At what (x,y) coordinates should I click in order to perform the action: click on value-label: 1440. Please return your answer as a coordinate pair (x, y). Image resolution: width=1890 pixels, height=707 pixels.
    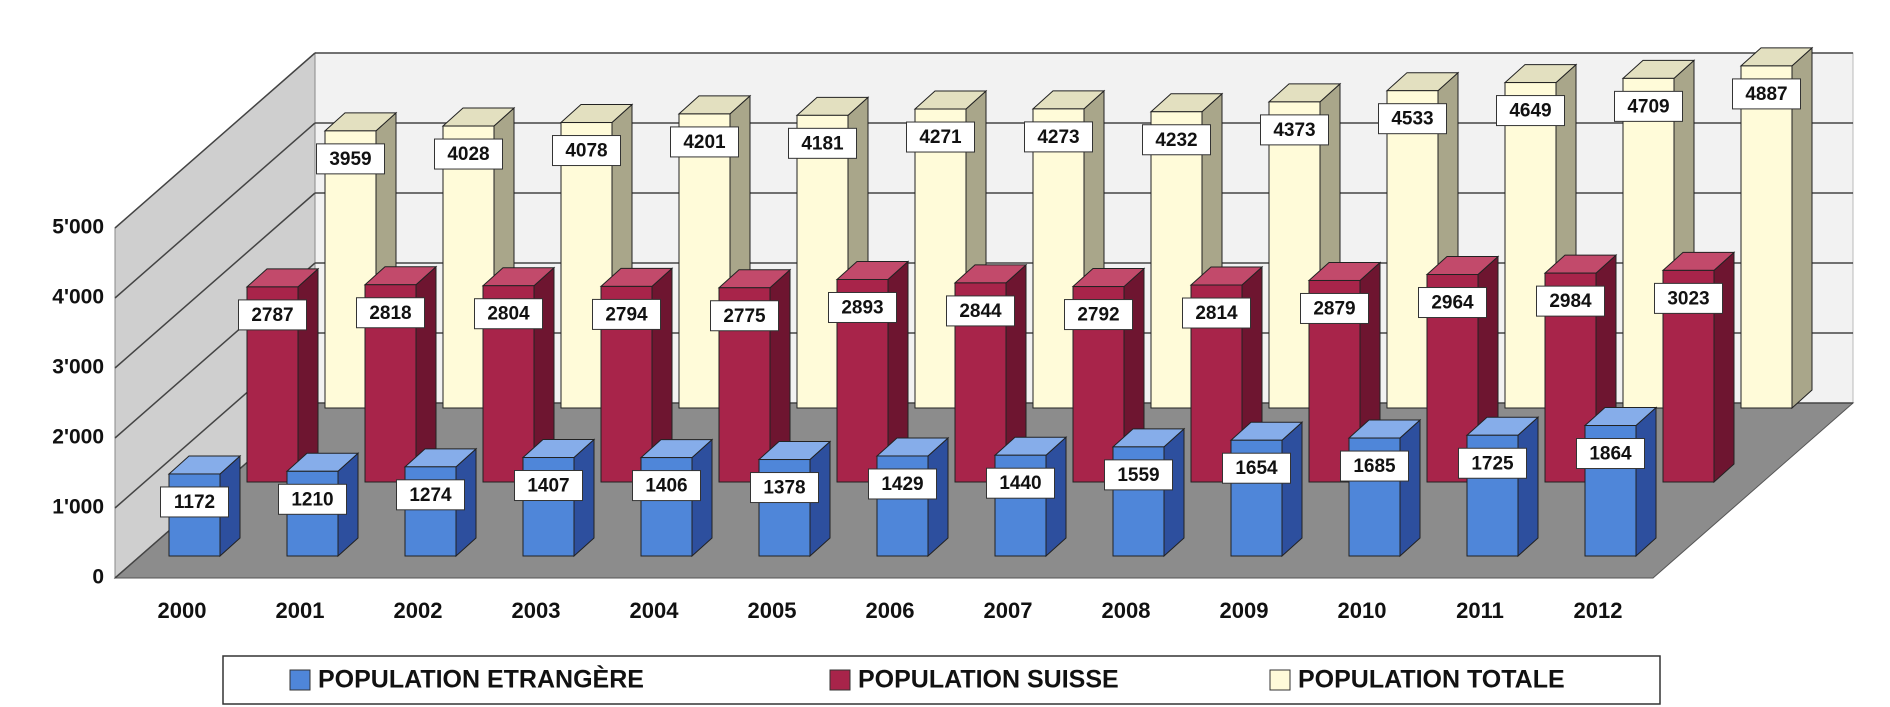
    Looking at the image, I should click on (1020, 483).